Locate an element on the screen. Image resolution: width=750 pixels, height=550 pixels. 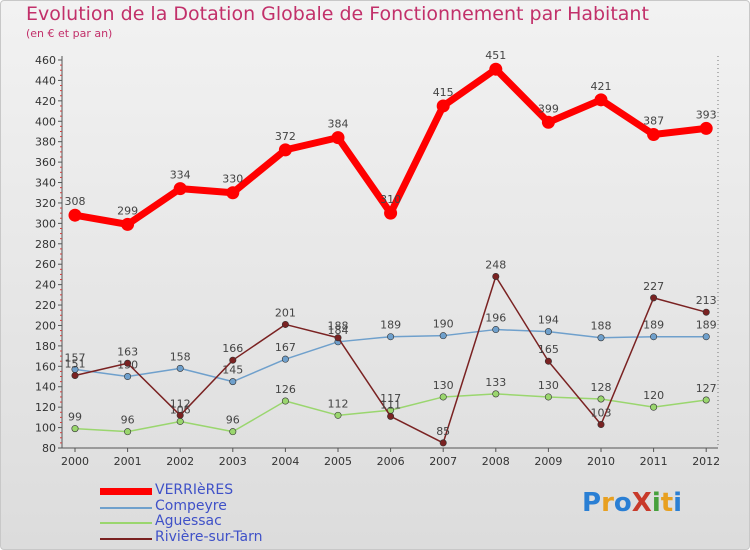
data-label: 184 is located at coordinates (338, 330).